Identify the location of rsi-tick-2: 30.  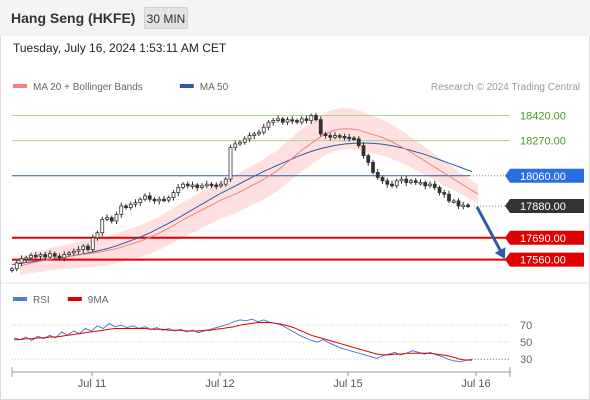
(526, 360).